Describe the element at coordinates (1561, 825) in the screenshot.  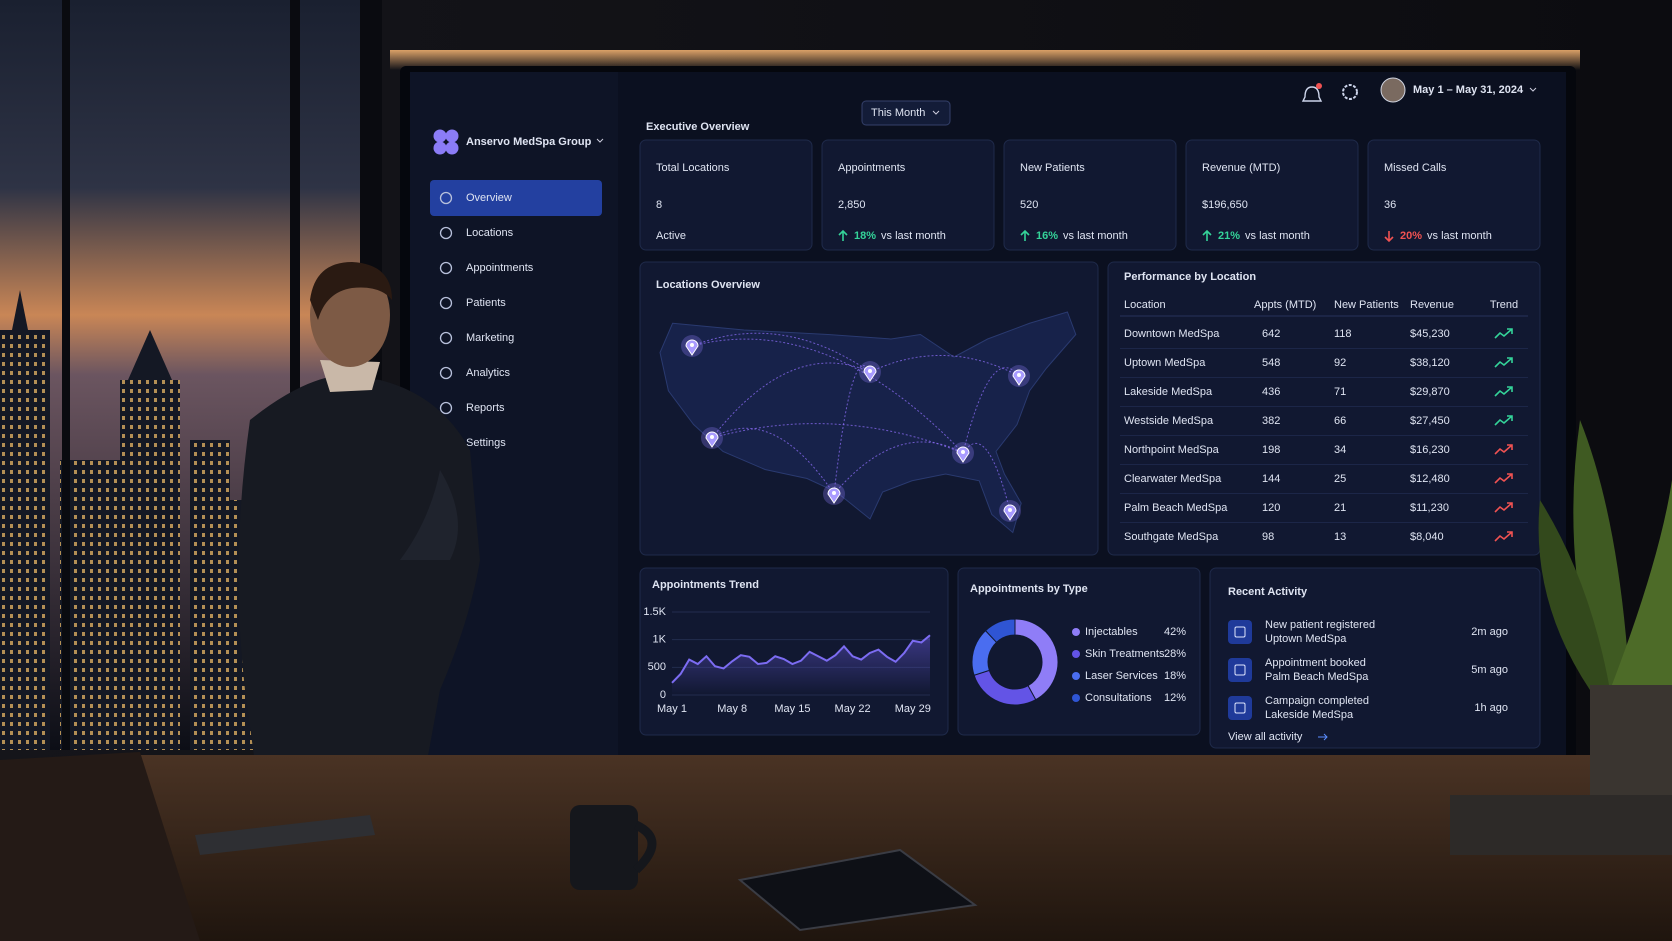
I see `books` at that location.